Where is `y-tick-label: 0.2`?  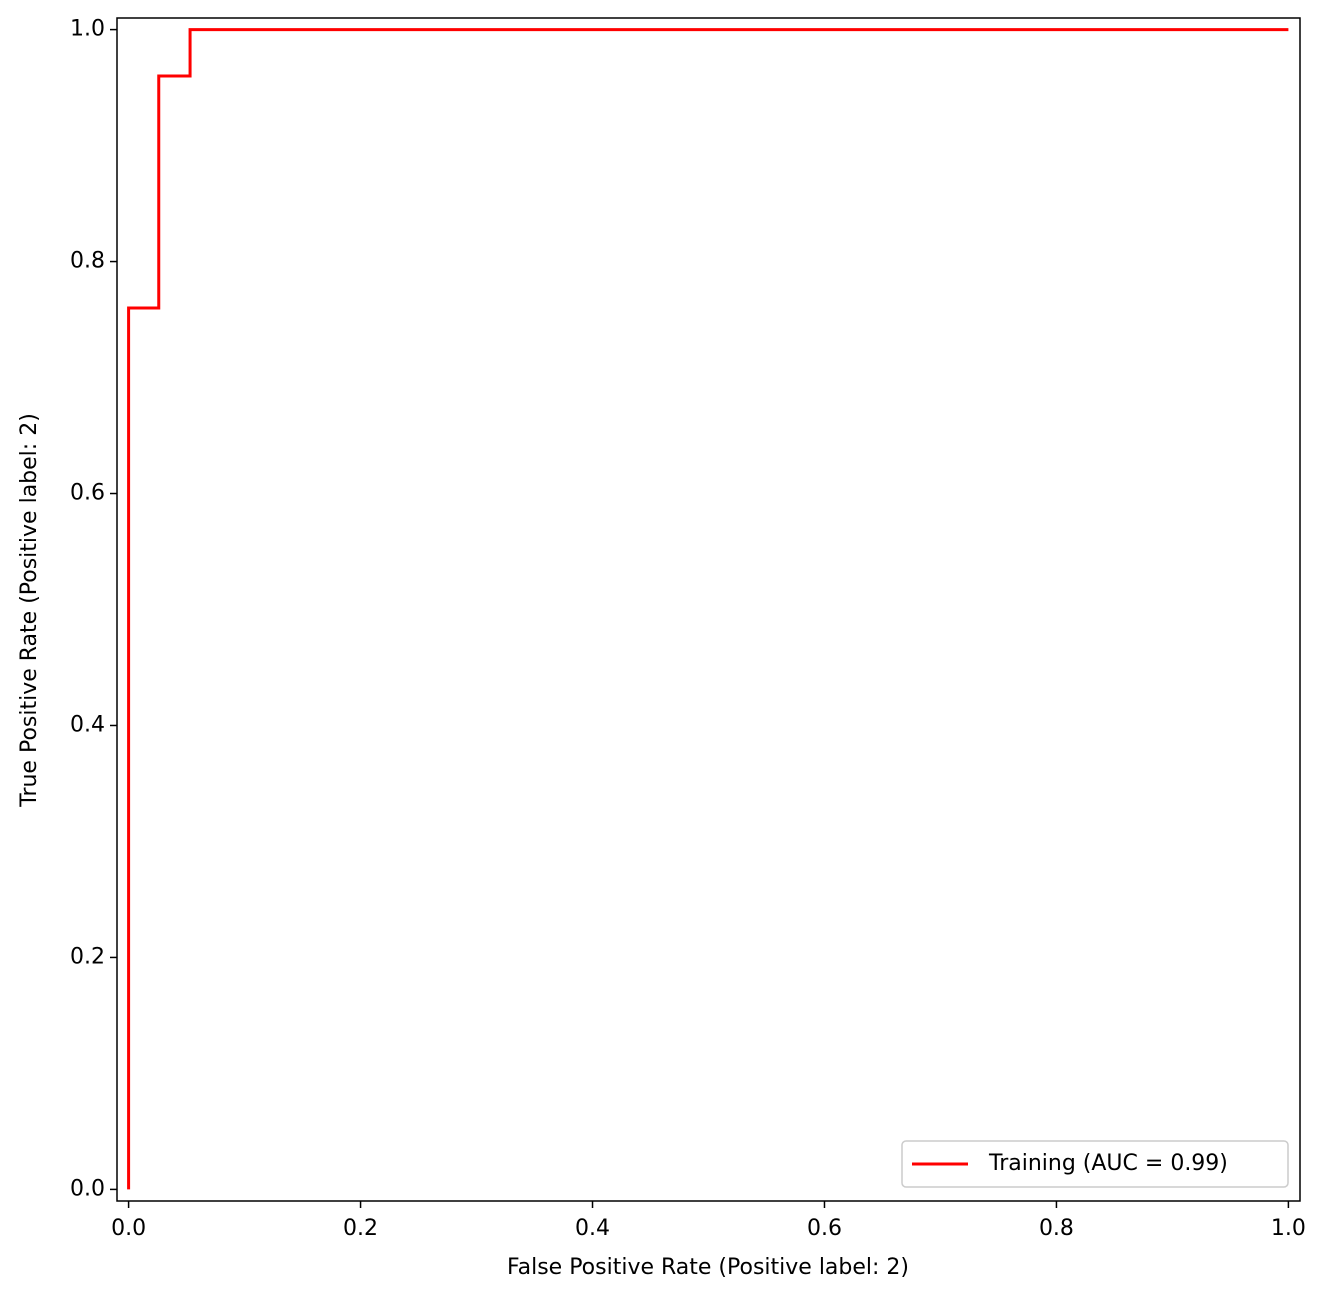
y-tick-label: 0.2 is located at coordinates (87, 956).